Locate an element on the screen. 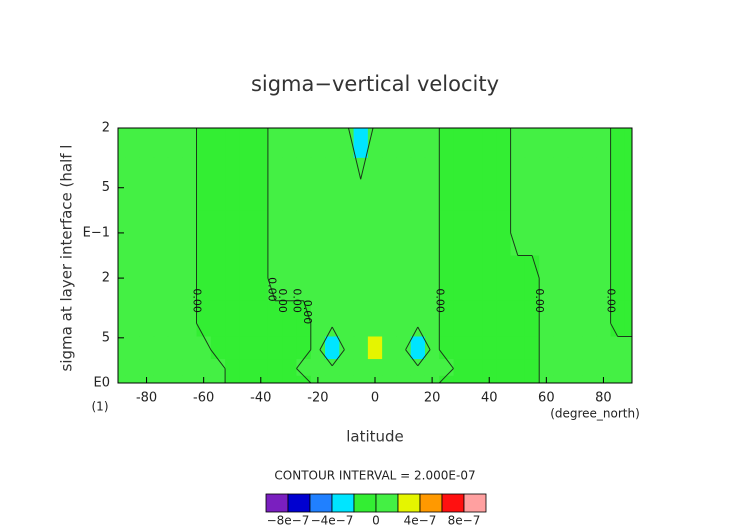 The height and width of the screenshot is (532, 752). x-tick-label: -40 is located at coordinates (260, 398).